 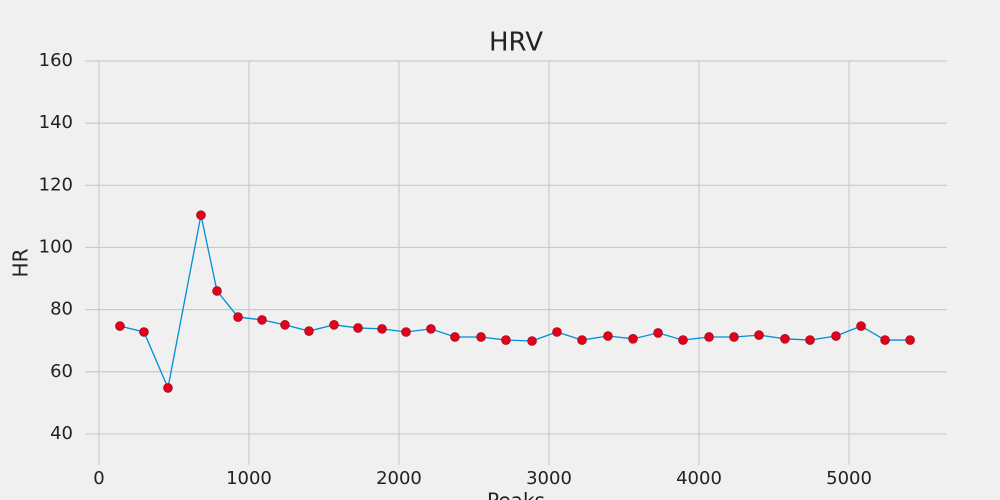 I want to click on x-tick-label: 5000, so click(x=849, y=478).